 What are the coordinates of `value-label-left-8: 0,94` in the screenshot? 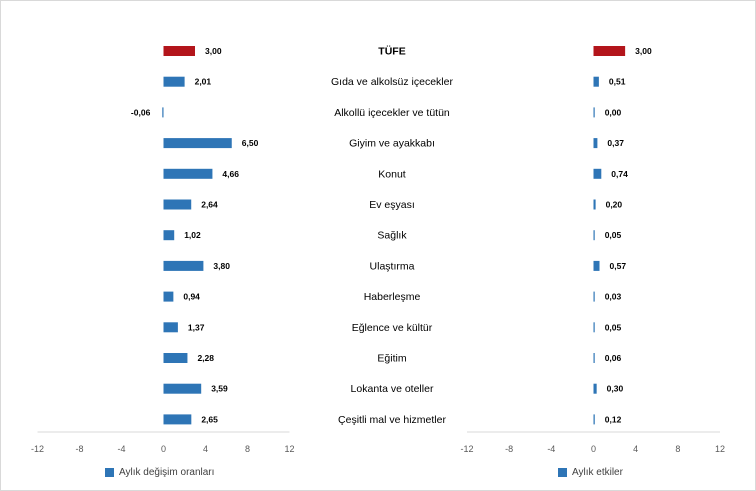 It's located at (191, 297).